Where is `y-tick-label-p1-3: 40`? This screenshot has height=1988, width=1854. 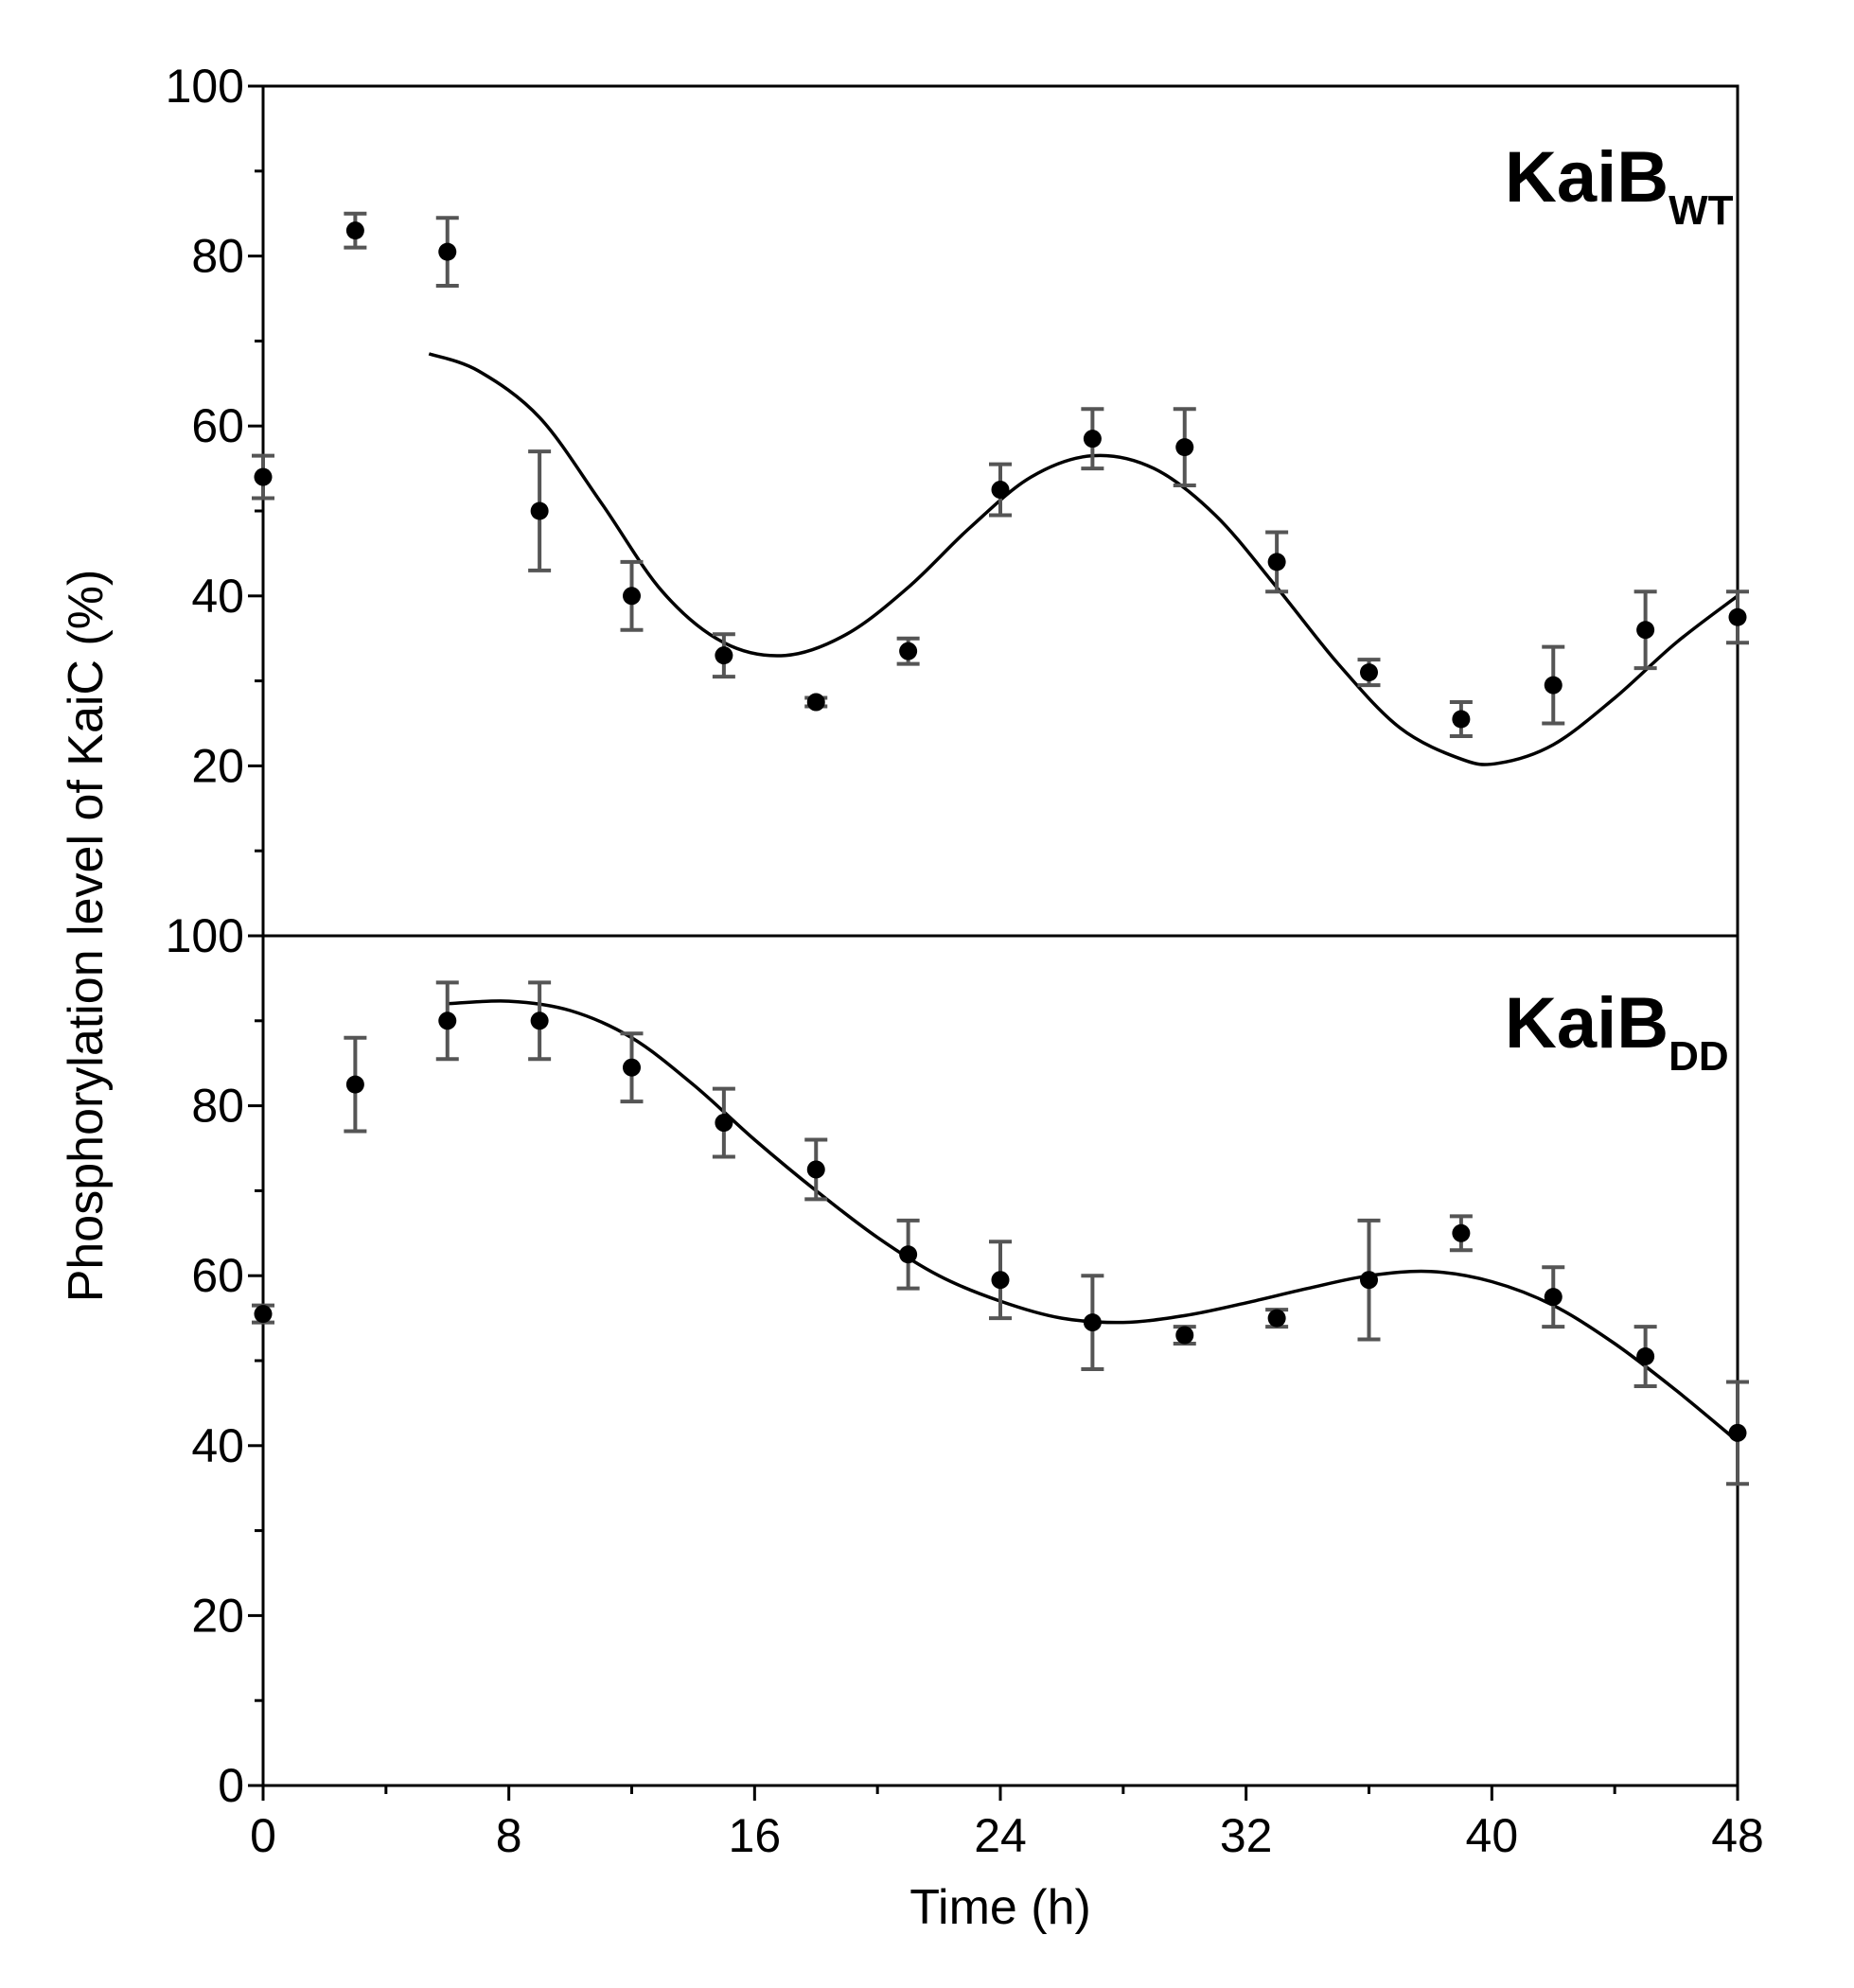 y-tick-label-p1-3: 40 is located at coordinates (217, 1445).